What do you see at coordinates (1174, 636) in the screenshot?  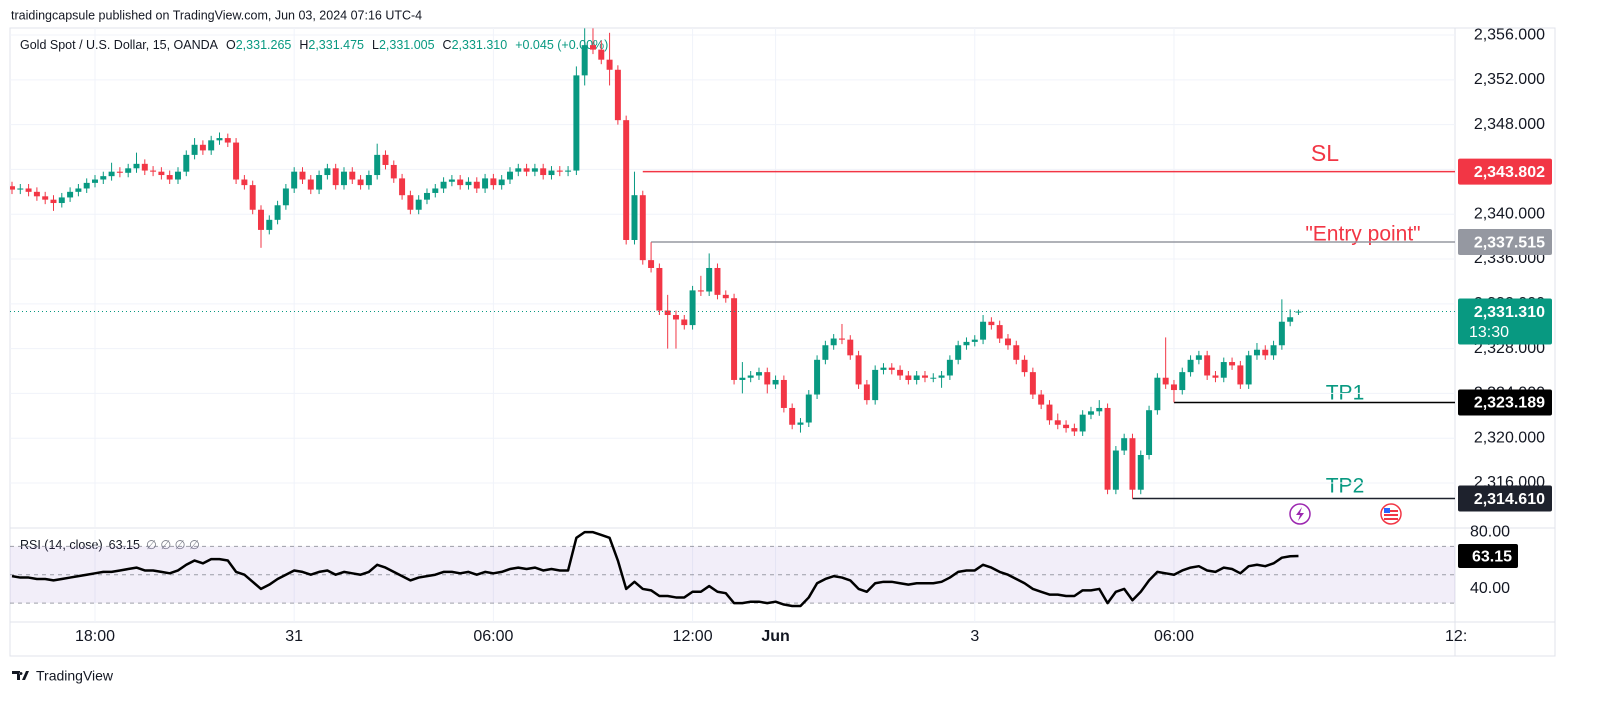 I see `x-tick-label: 06:00` at bounding box center [1174, 636].